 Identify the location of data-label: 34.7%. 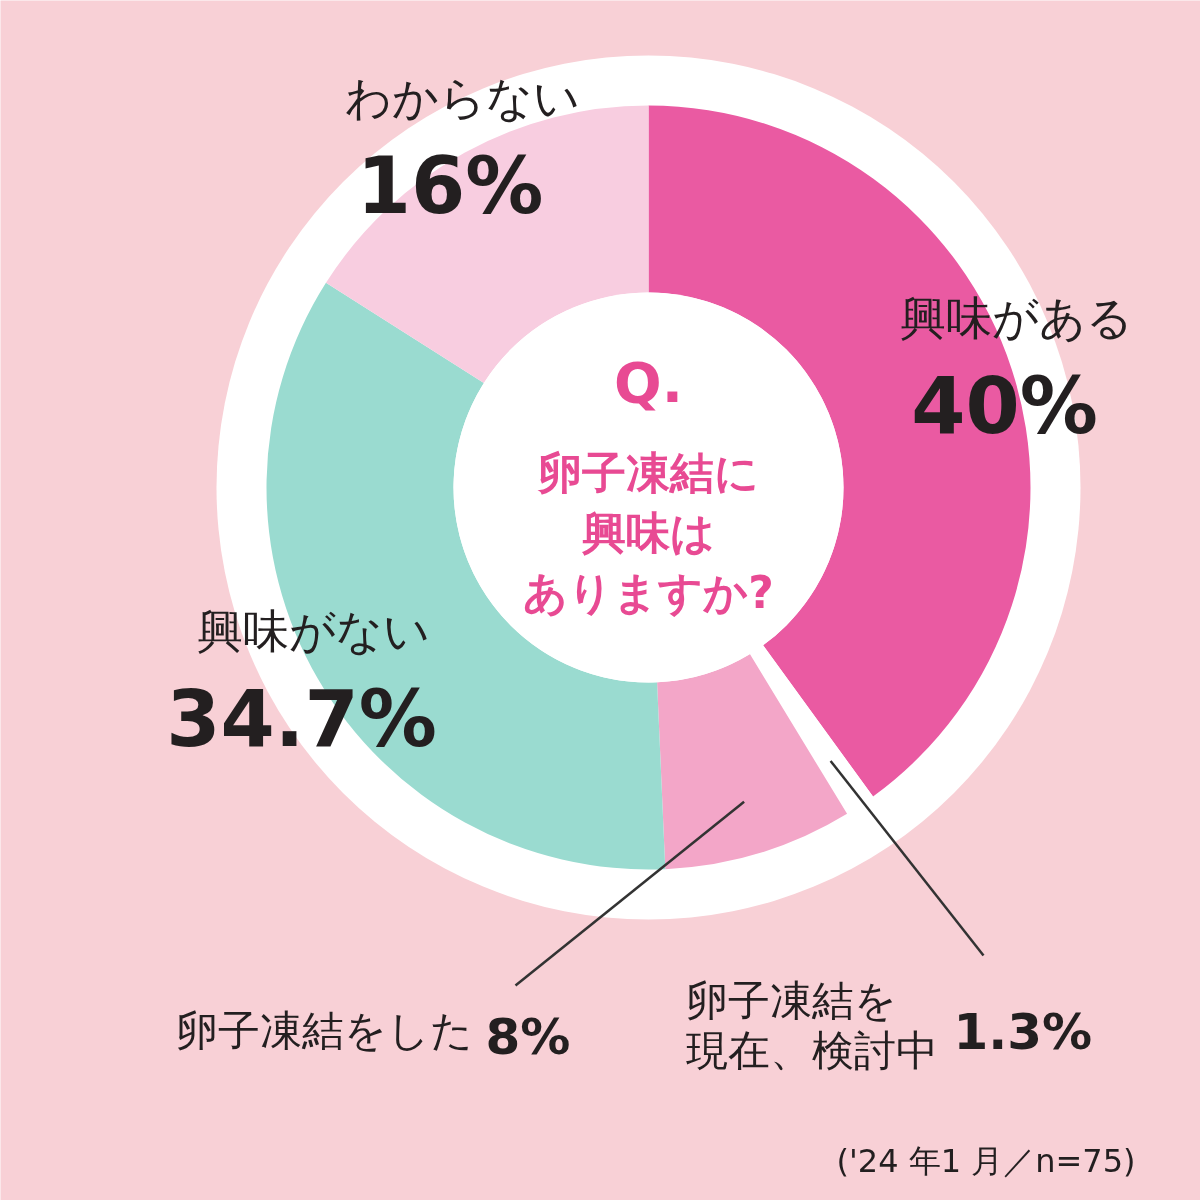
(301, 719).